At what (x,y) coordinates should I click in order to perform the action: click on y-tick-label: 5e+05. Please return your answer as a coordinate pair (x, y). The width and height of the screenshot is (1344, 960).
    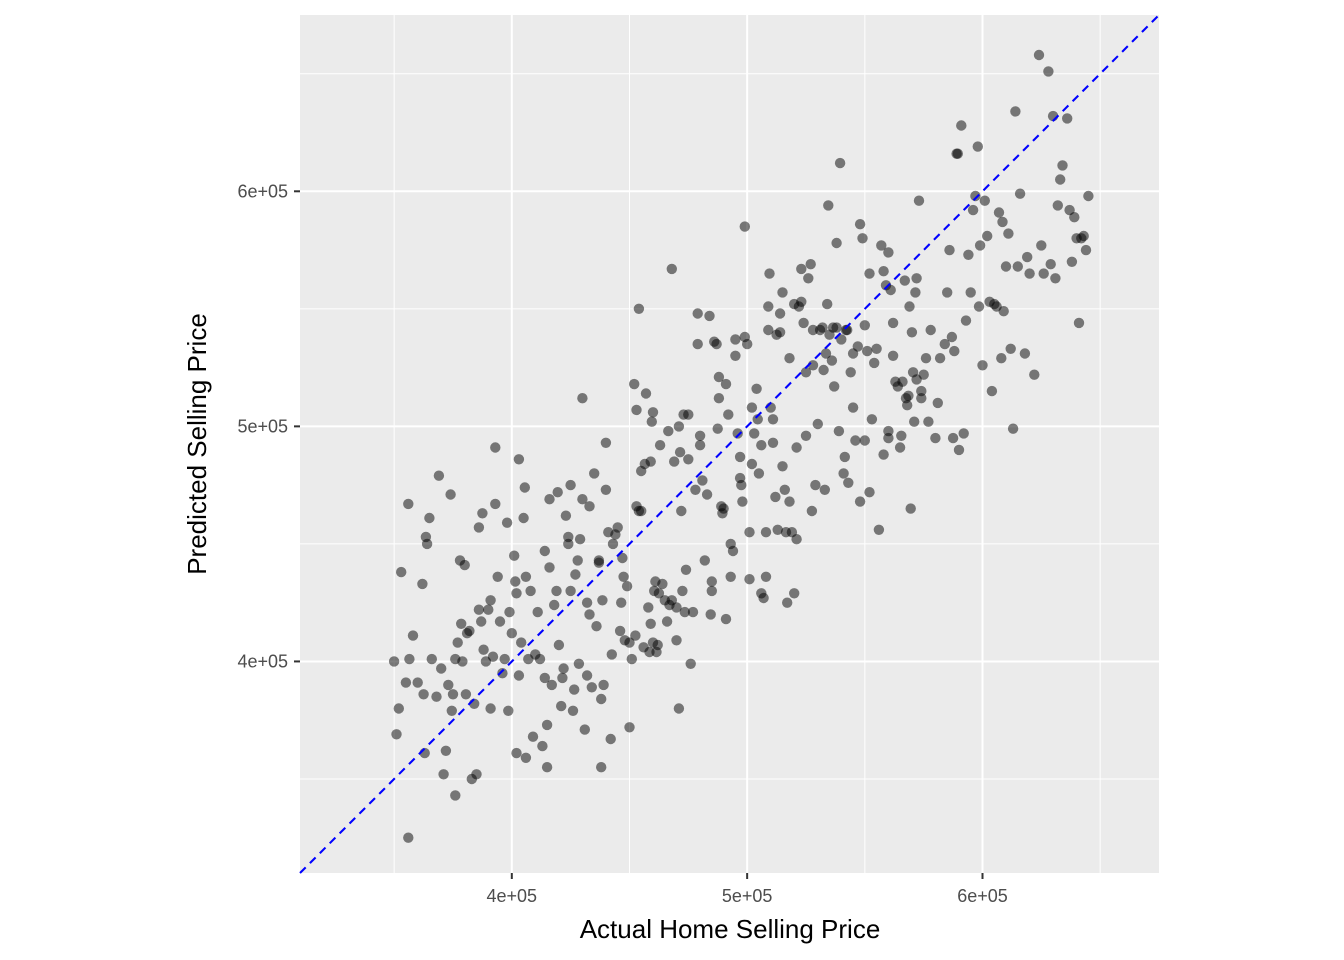
    Looking at the image, I should click on (262, 426).